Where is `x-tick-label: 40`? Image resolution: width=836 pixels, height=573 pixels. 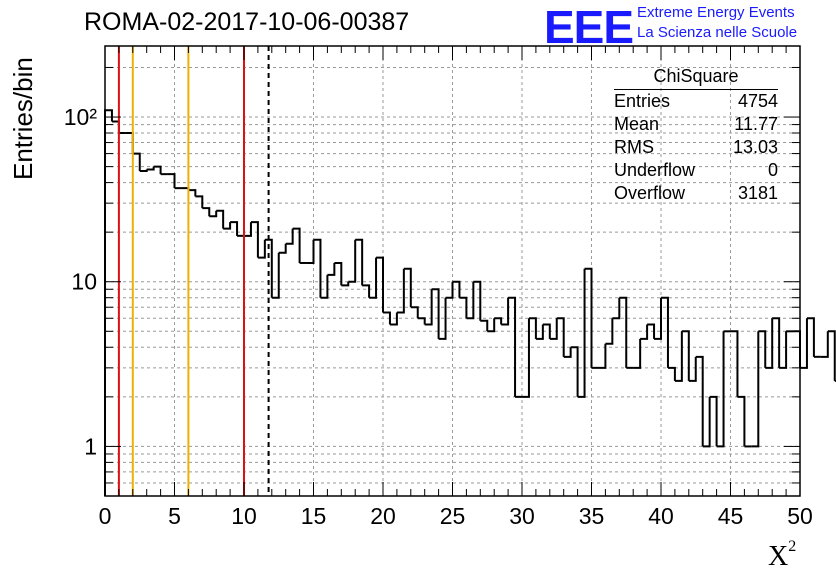
x-tick-label: 40 is located at coordinates (661, 516).